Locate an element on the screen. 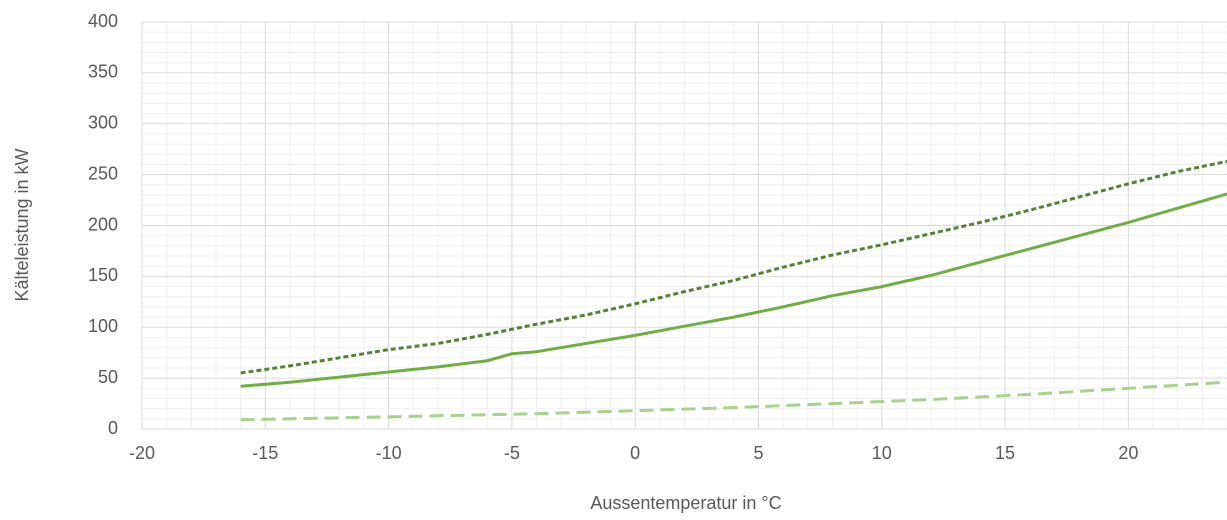 Image resolution: width=1227 pixels, height=520 pixels. x-tick-label: -20 is located at coordinates (142, 453).